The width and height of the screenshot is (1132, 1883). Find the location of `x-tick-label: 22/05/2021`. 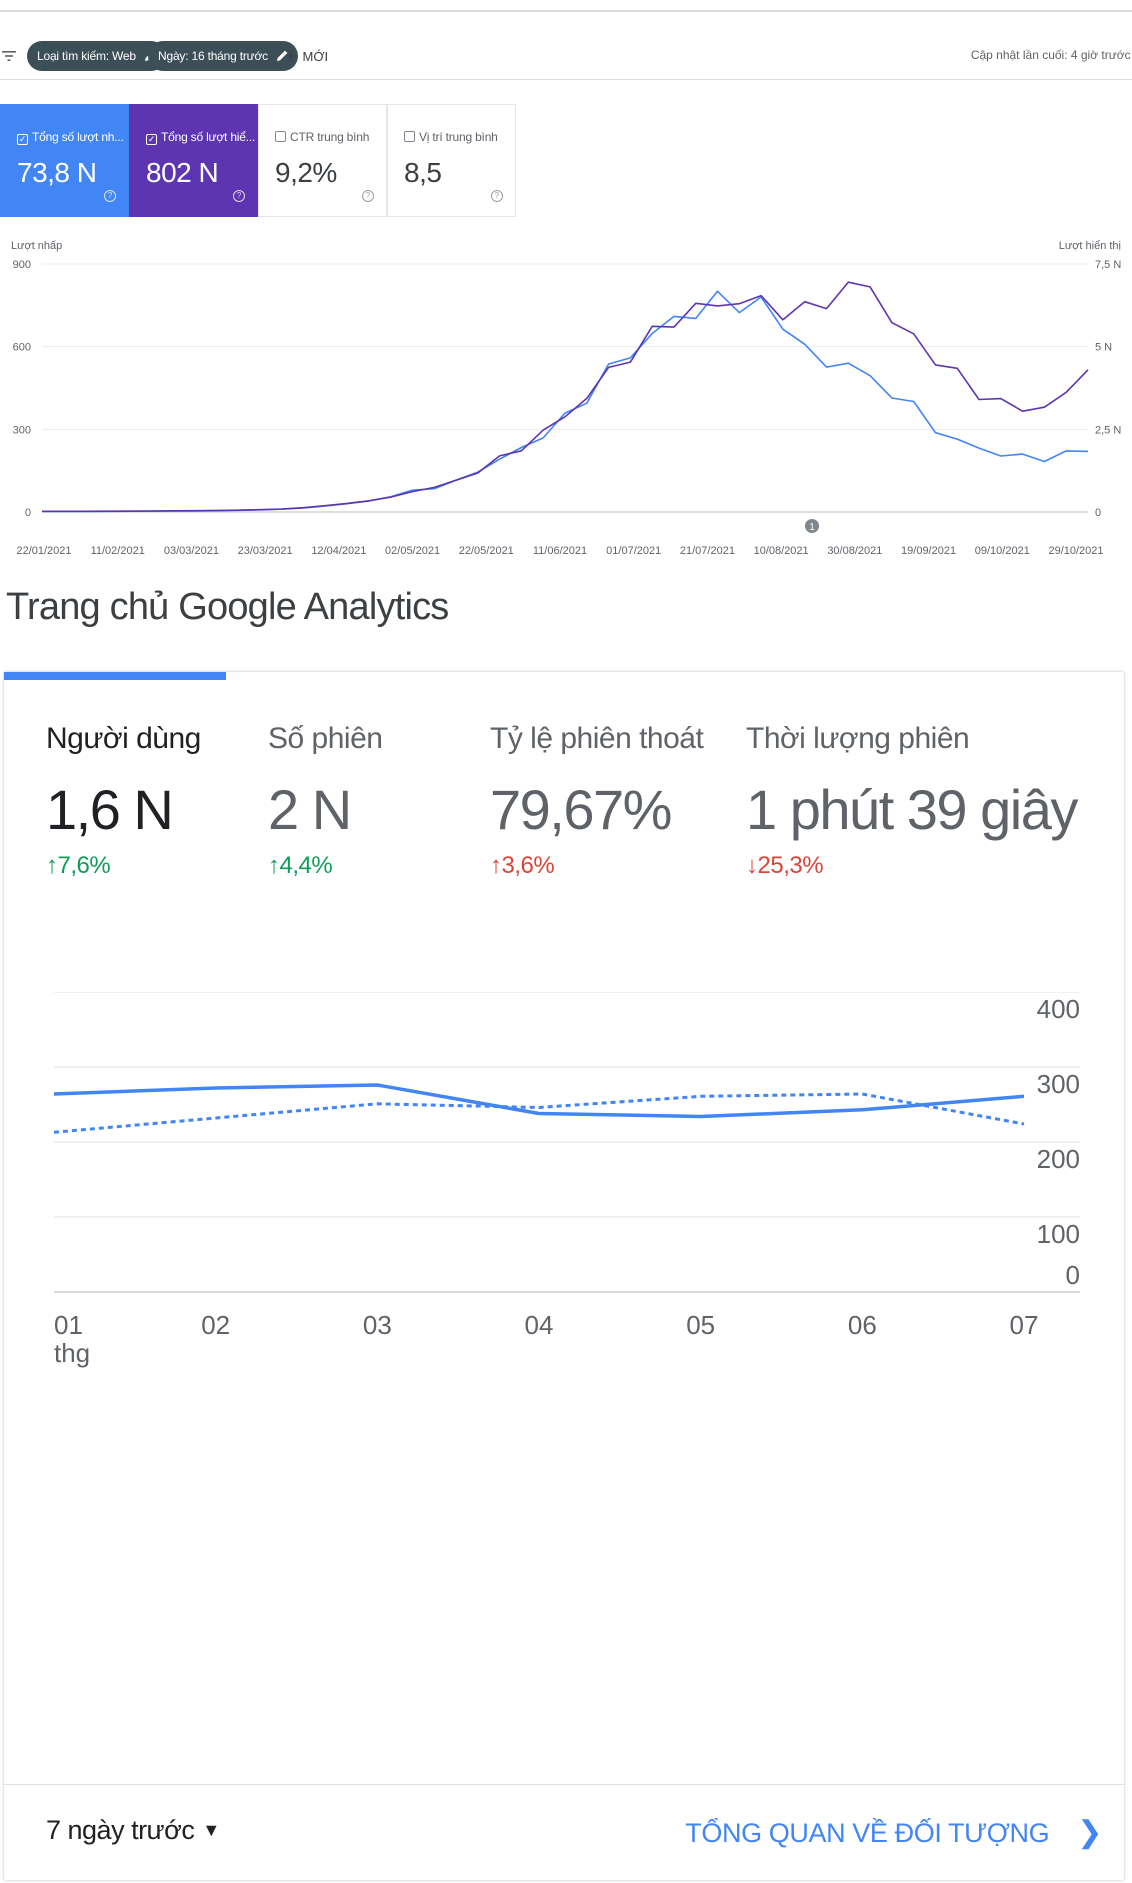

x-tick-label: 22/05/2021 is located at coordinates (486, 551).